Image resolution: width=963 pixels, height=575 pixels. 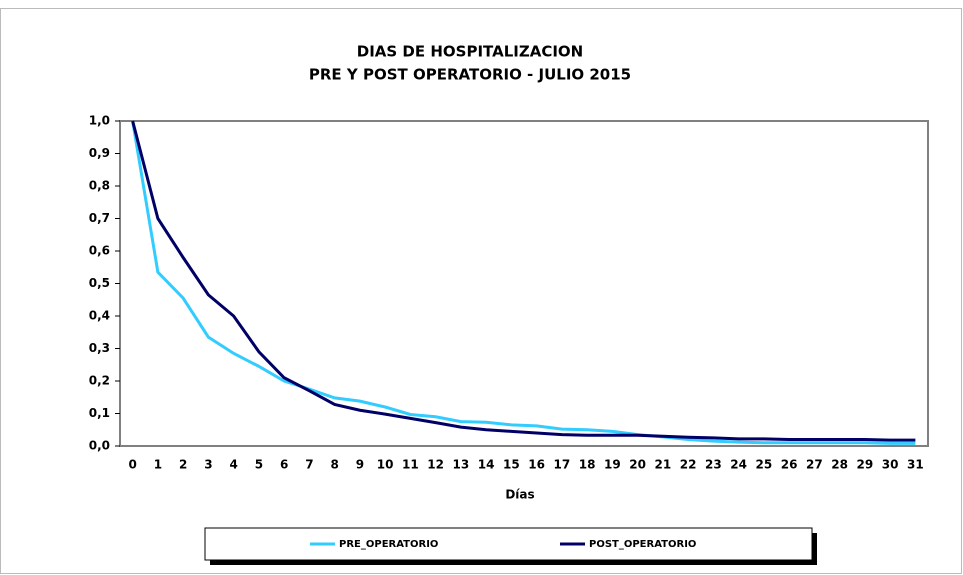 I want to click on y-tick-label: 0,6, so click(x=99, y=251).